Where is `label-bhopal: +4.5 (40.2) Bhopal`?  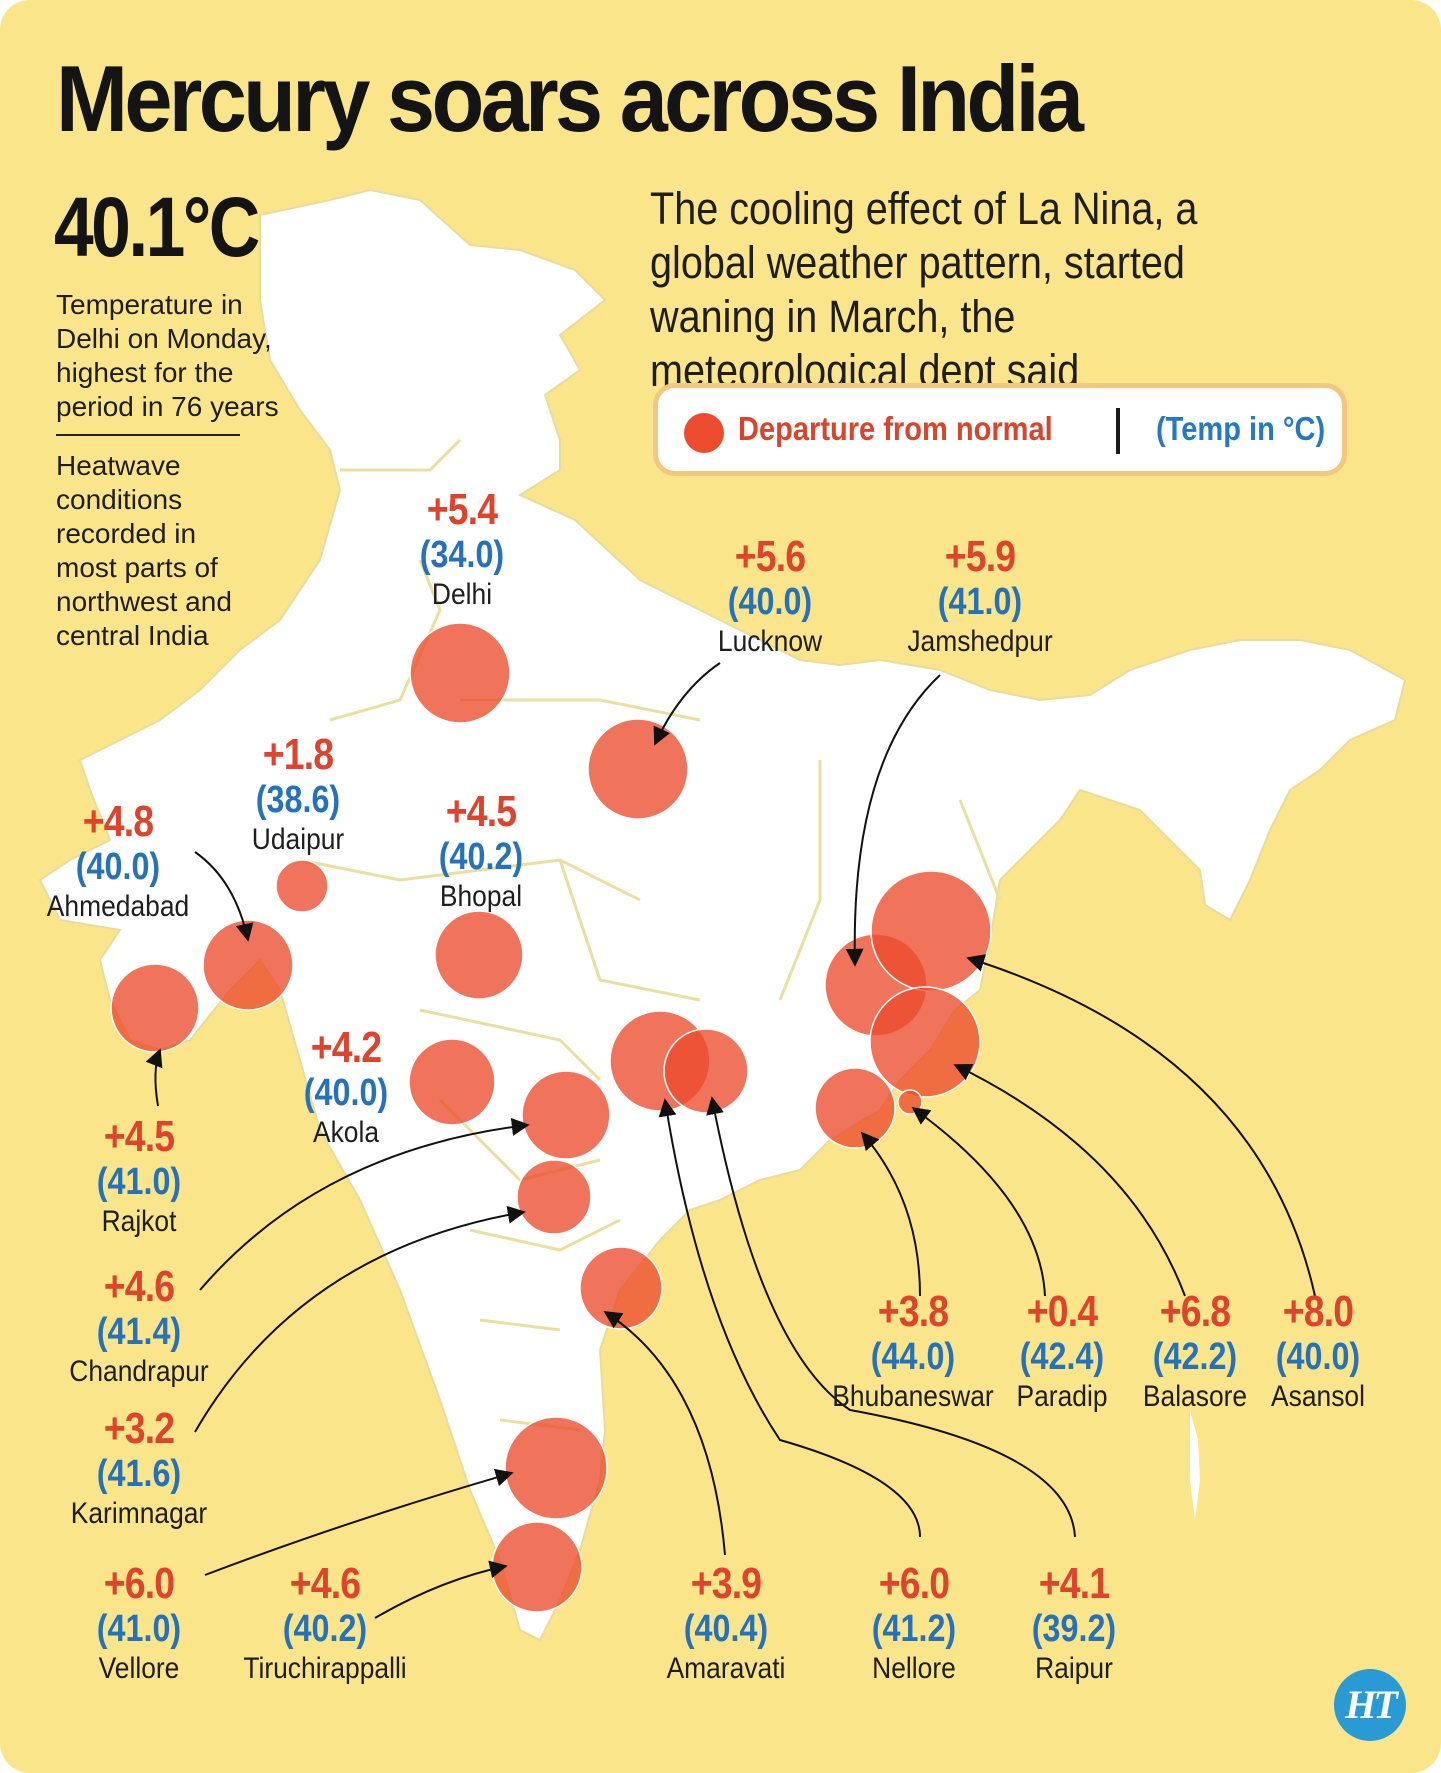
label-bhopal: +4.5 (40.2) Bhopal is located at coordinates (481, 851).